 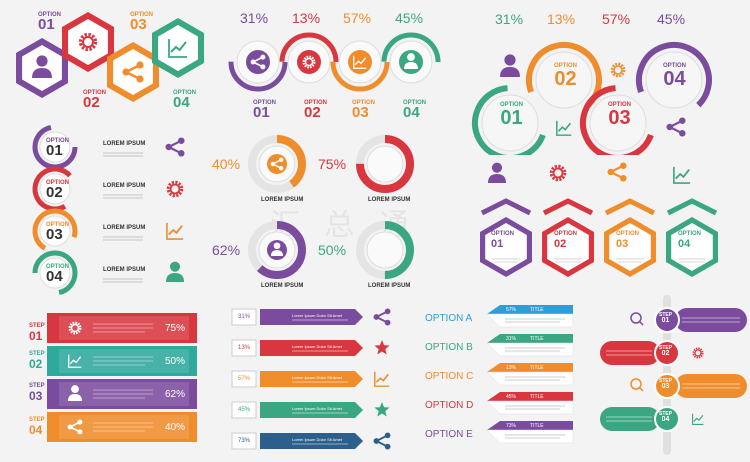 I want to click on ring-pct: 57%, so click(x=357, y=18).